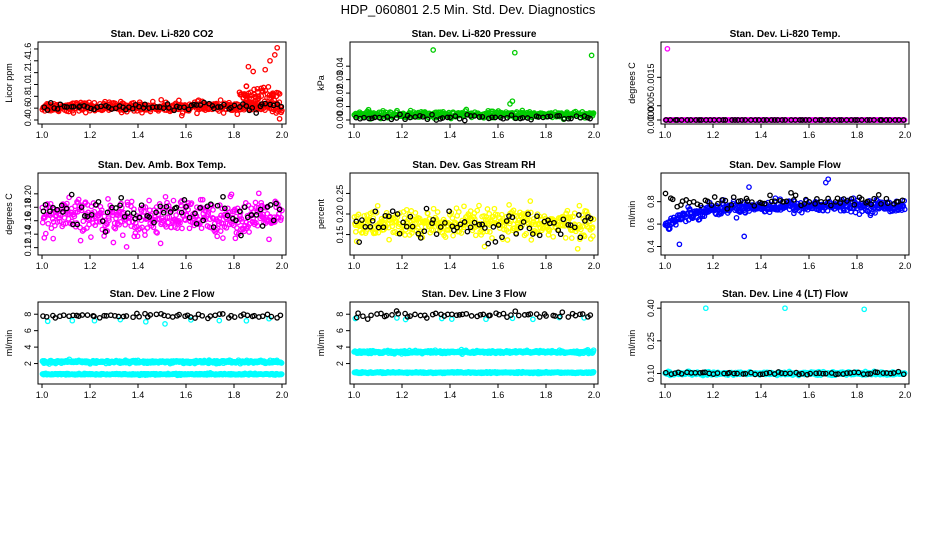  Describe the element at coordinates (282, 266) in the screenshot. I see `x-tick-label: 2.0` at that location.